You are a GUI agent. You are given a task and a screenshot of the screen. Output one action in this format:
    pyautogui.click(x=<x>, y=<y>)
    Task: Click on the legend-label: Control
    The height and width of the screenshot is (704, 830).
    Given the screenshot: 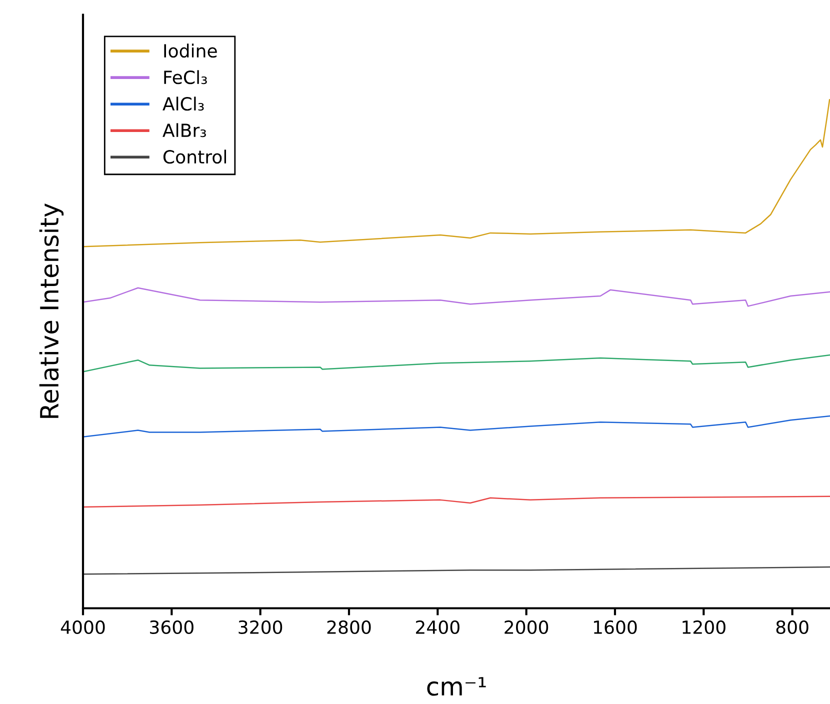 What is the action you would take?
    pyautogui.click(x=194, y=157)
    